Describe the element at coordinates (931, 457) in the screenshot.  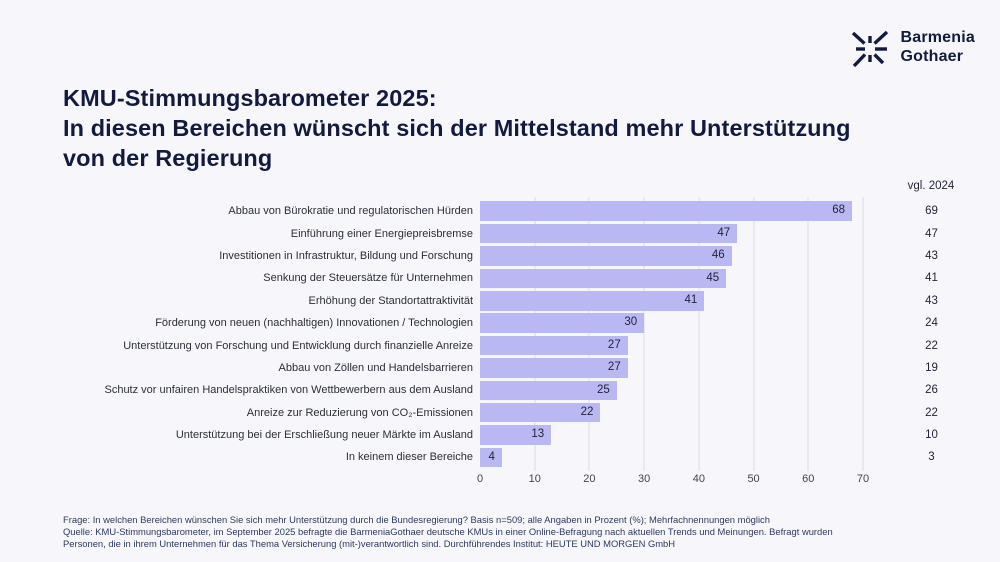
I see `compare-value: 3` at that location.